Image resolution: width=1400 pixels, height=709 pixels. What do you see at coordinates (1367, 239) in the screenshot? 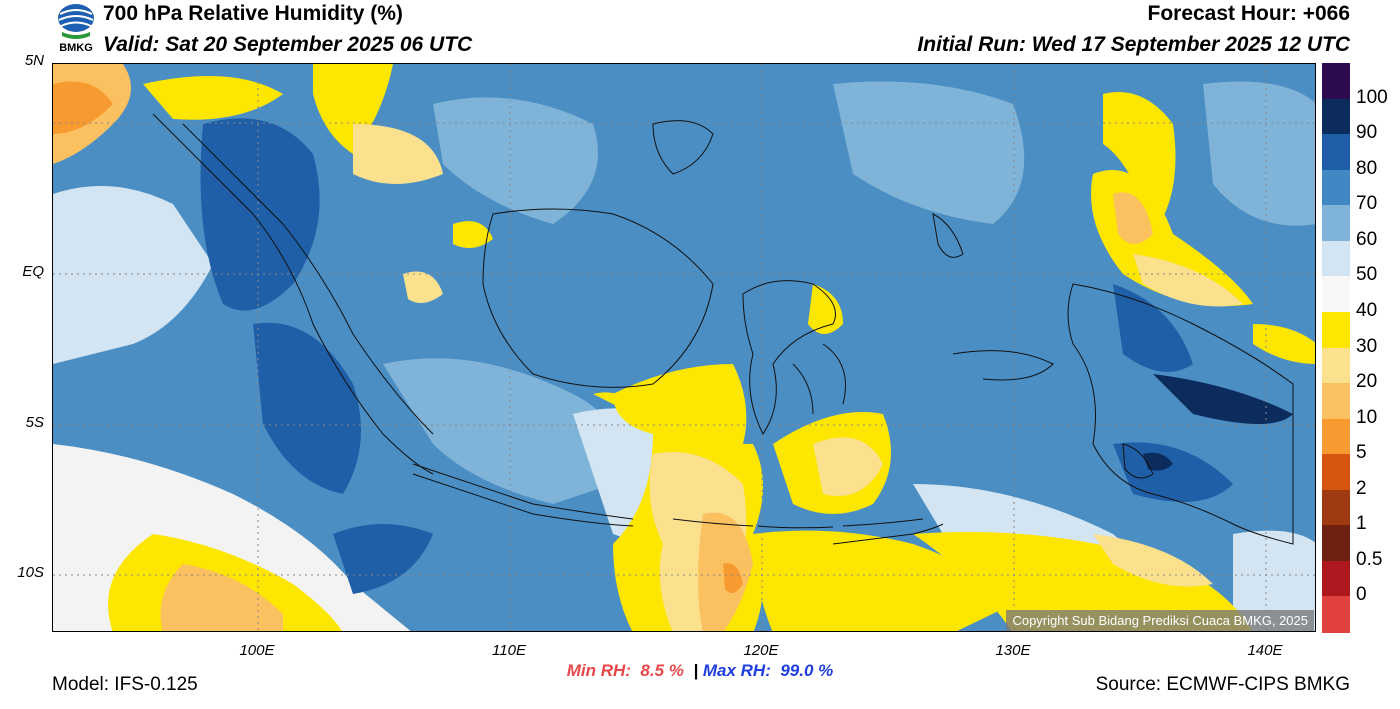
I see `colorbar-label: 60` at bounding box center [1367, 239].